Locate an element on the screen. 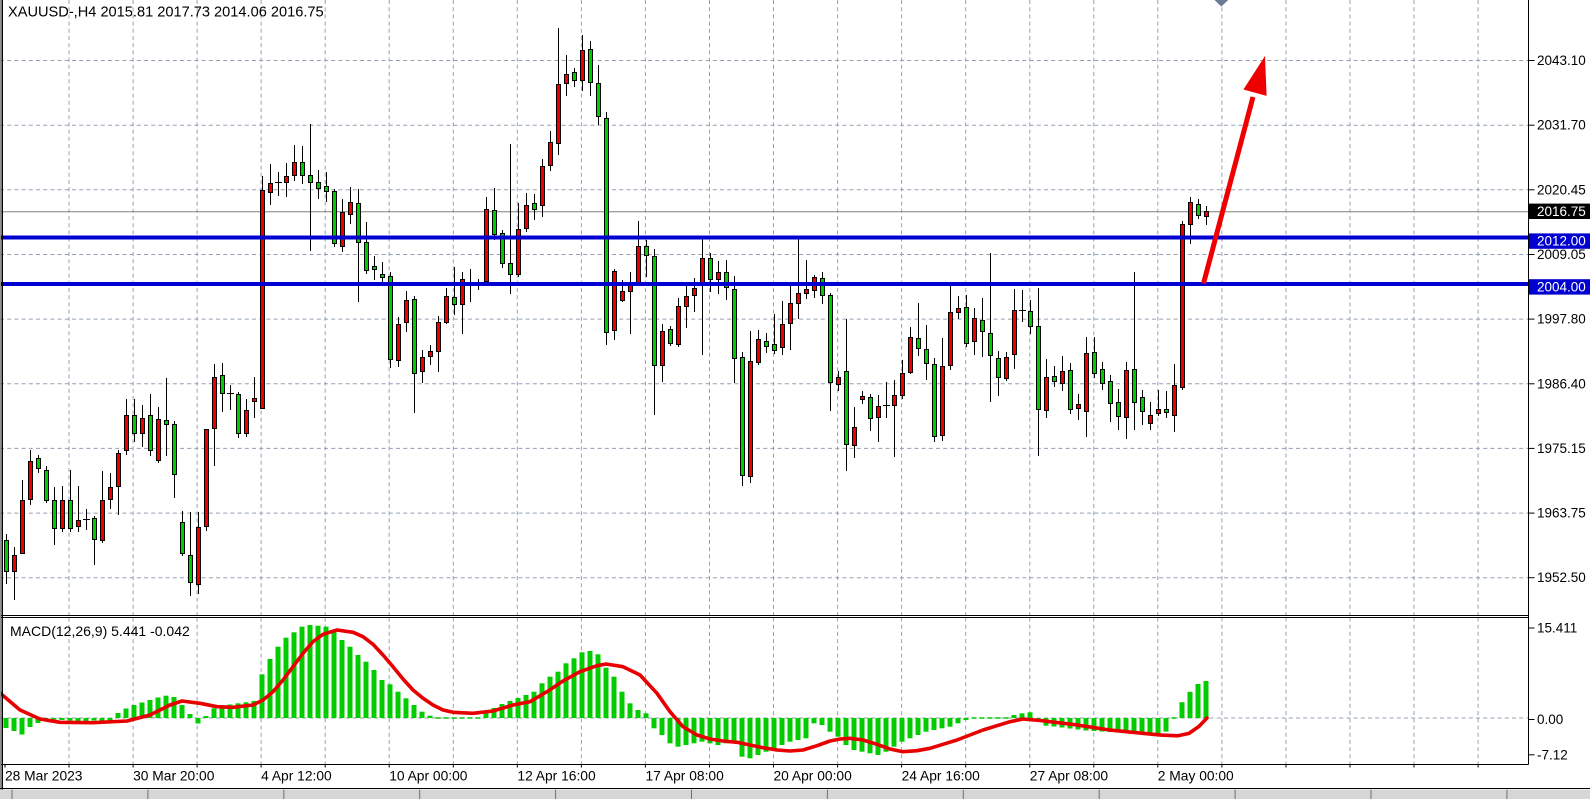 The height and width of the screenshot is (804, 1590). svg-text: -7.12 is located at coordinates (1552, 754).